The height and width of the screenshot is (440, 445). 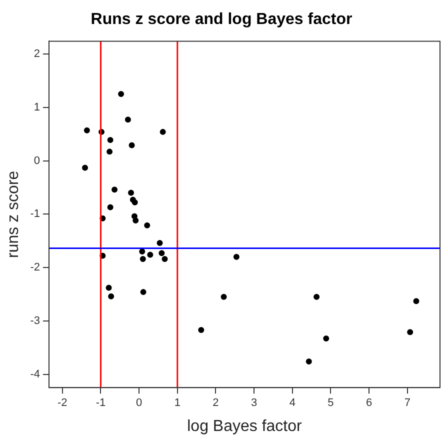 I want to click on y-tick-label: 2, so click(x=37, y=54).